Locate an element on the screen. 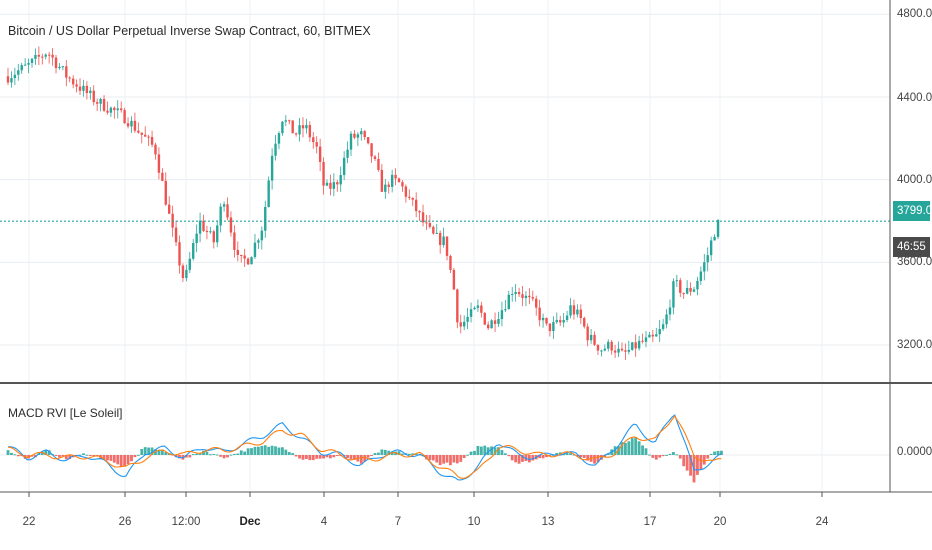 This screenshot has width=932, height=550. price-tick-3600: 3600.0 is located at coordinates (914, 262).